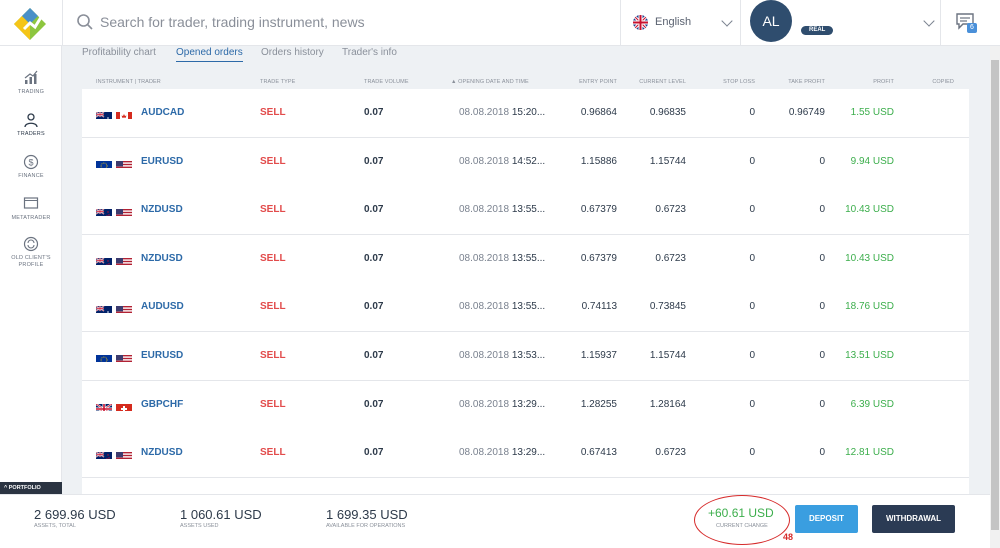 The width and height of the screenshot is (1000, 548). I want to click on sidebar-item-label: METATRADER, so click(31, 218).